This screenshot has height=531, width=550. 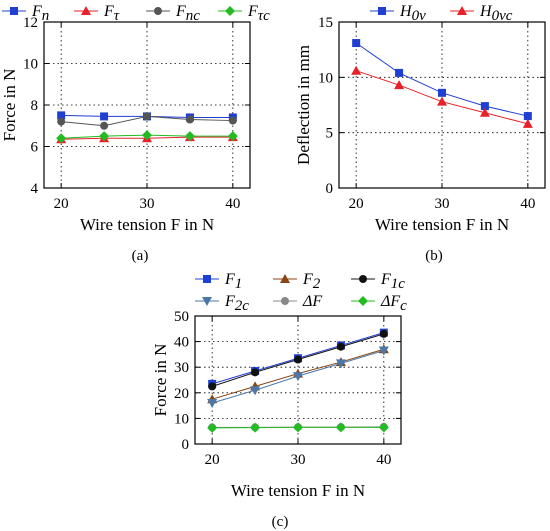 I want to click on series-F_2c, so click(x=298, y=377).